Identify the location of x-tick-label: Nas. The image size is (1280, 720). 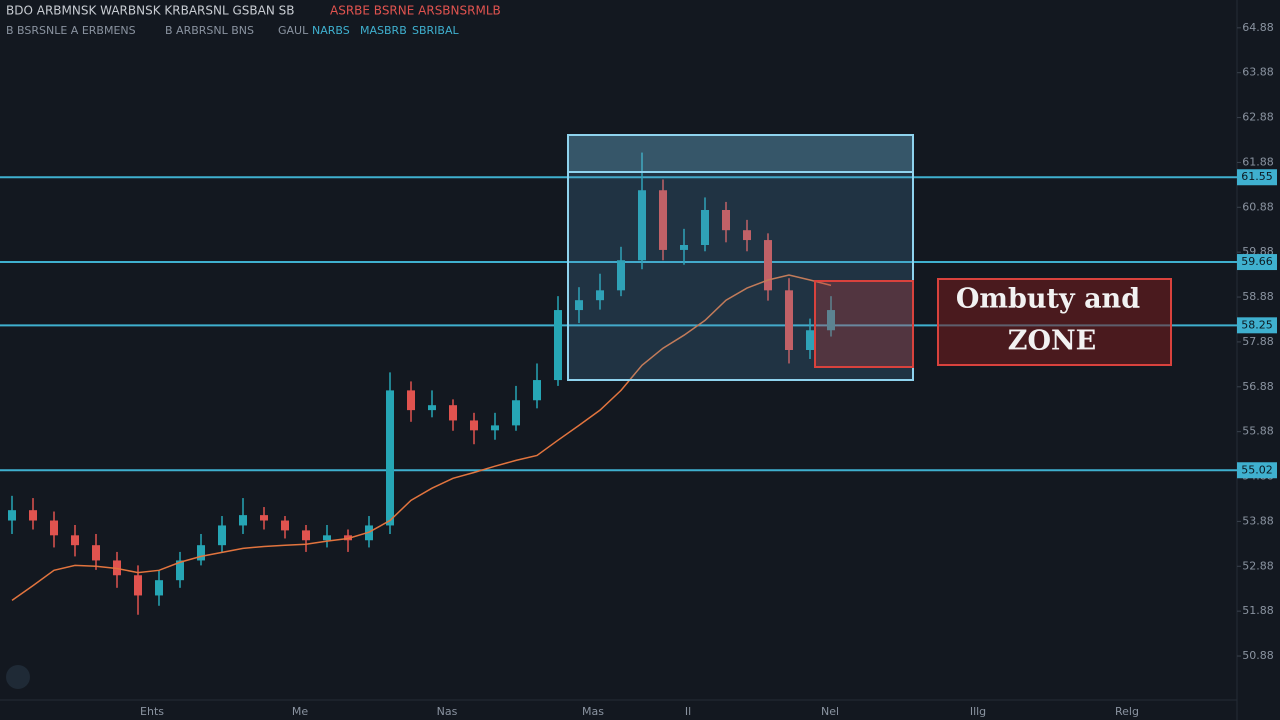
(447, 711).